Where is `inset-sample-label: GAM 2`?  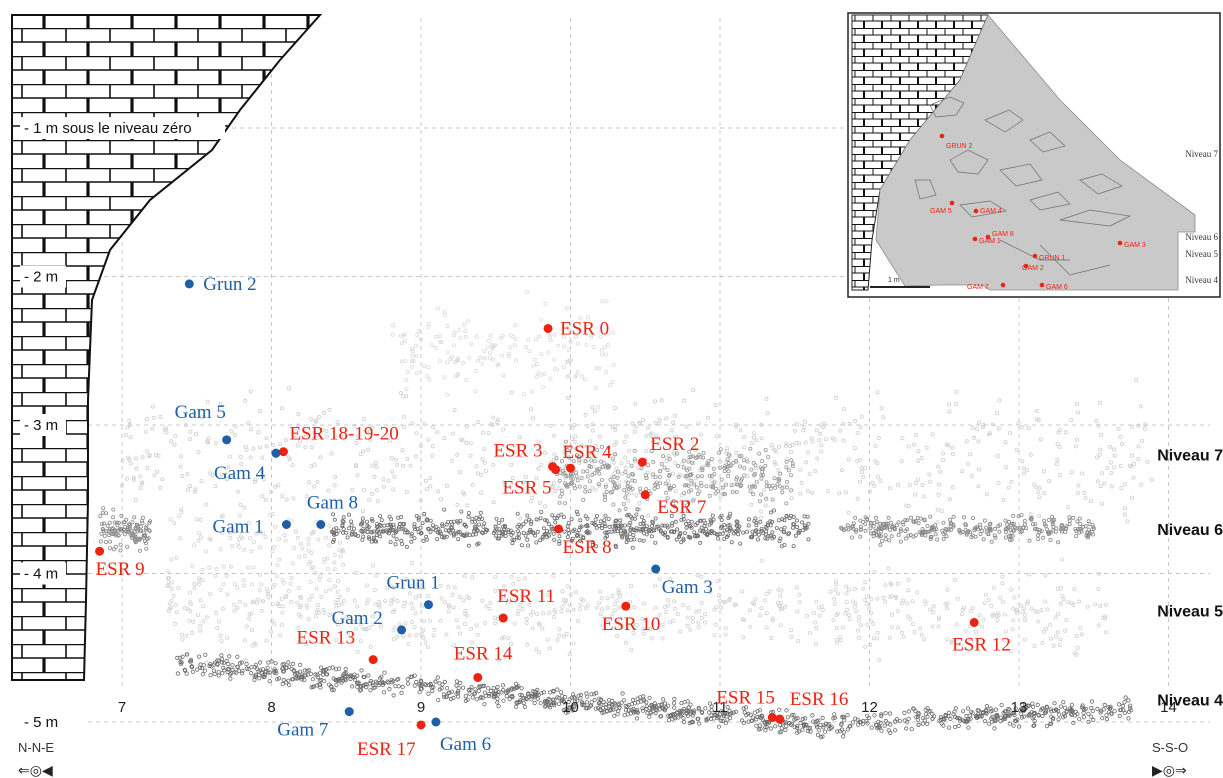 inset-sample-label: GAM 2 is located at coordinates (1033, 268).